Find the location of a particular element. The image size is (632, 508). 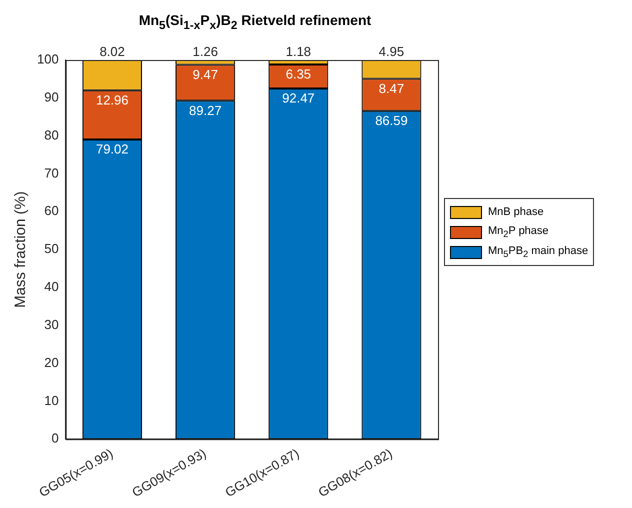

y-tick-label: 20 is located at coordinates (51, 362).